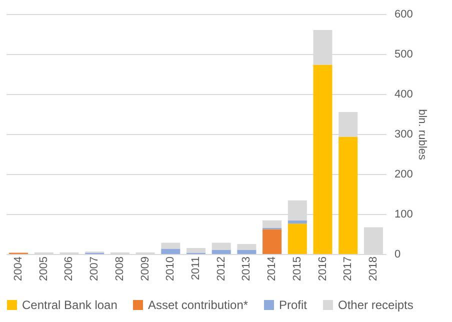 This screenshot has height=322, width=452. I want to click on y-tick-label: 300, so click(403, 134).